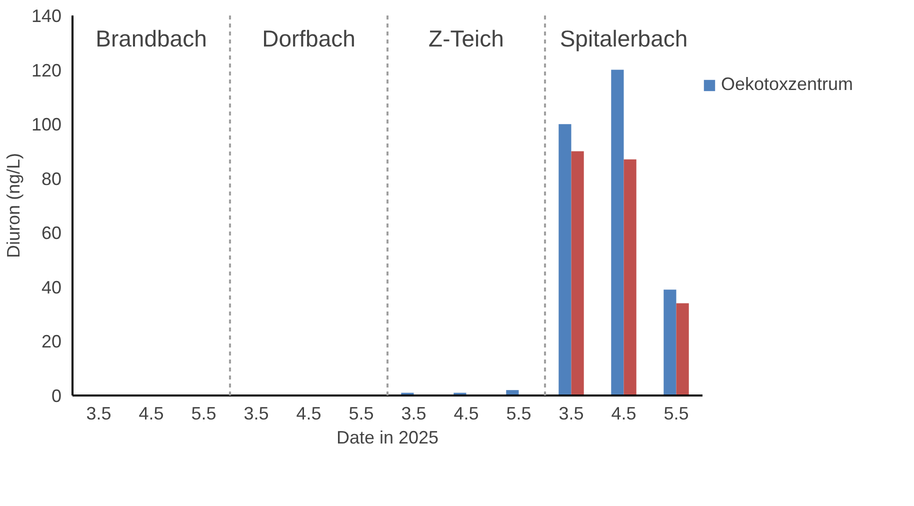  I want to click on y-axis-title: Diuron (ng/L), so click(13, 205).